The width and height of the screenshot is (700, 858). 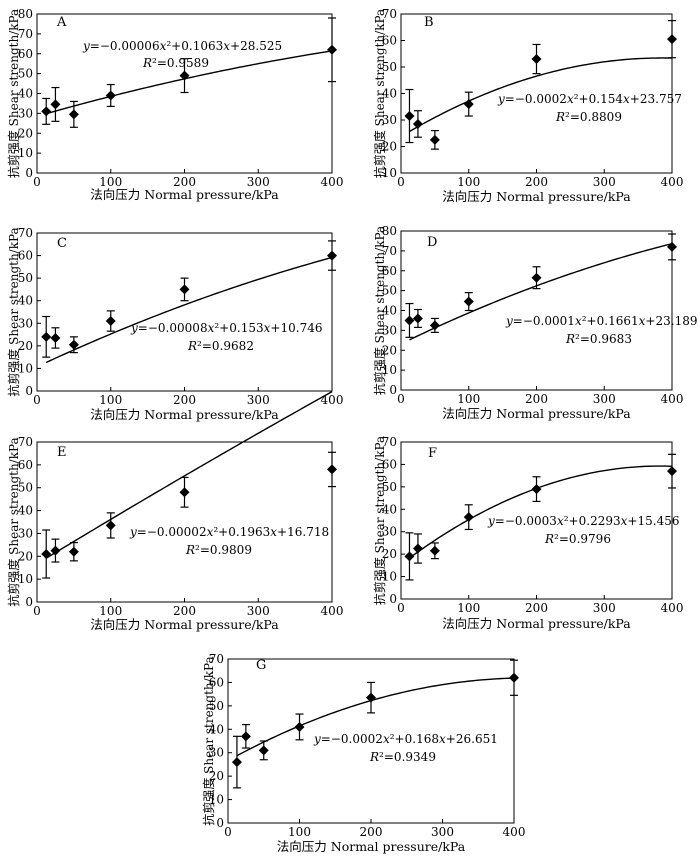 I want to click on fit-equation: y=−0.0003x²+0.2293x+15.456, so click(x=583, y=521).